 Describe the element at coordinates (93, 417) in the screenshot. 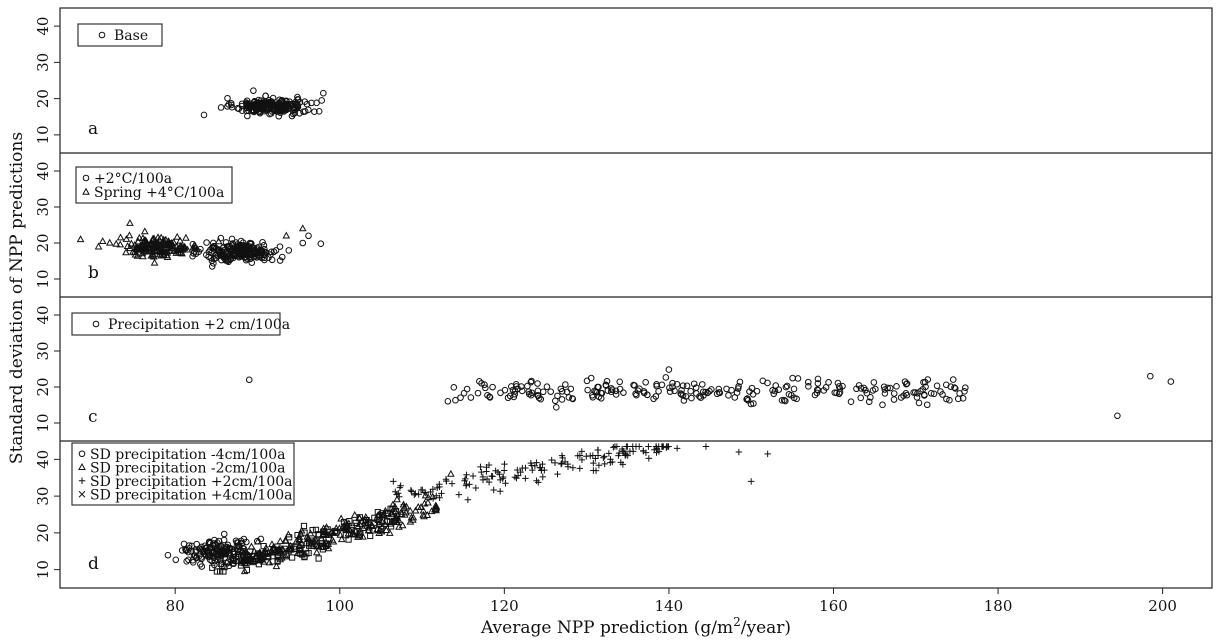

I see `panel-letter-c: c` at that location.